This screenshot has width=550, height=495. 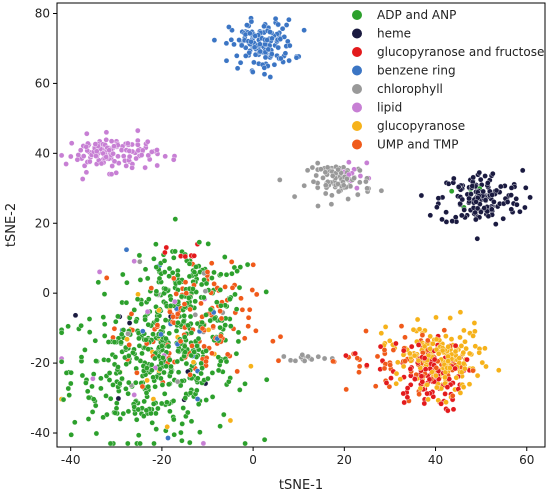 I want to click on y-tick-label: -20, so click(x=40, y=363).